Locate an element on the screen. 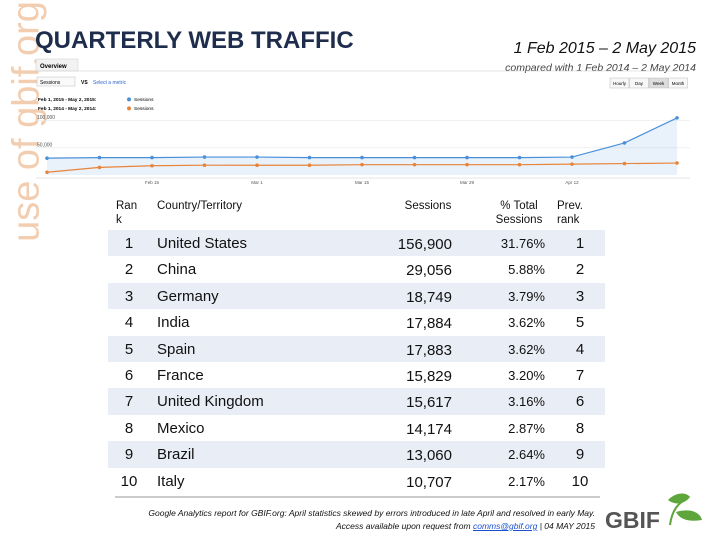 The width and height of the screenshot is (720, 540). table-cell: 15,617 is located at coordinates (429, 403).